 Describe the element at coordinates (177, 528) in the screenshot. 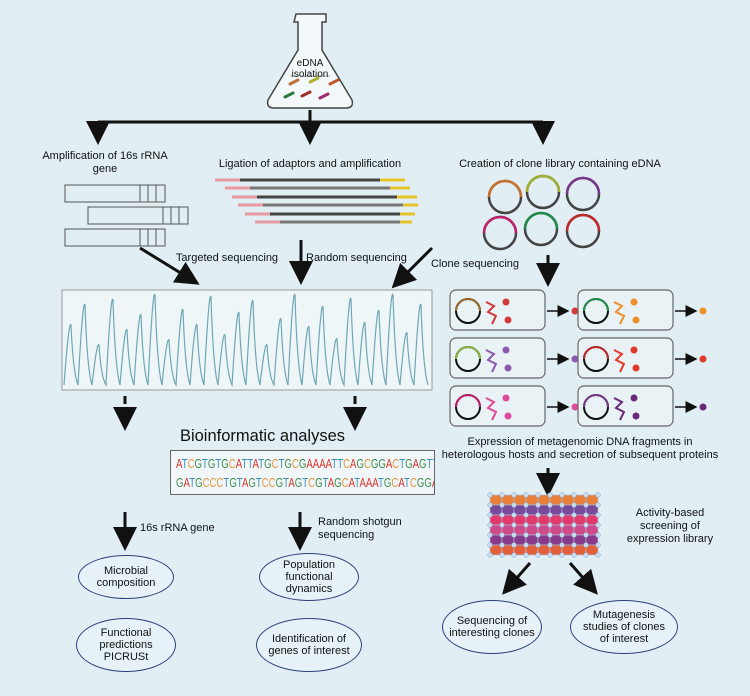

I see `16s-branch-label: 16s rRNA gene` at that location.